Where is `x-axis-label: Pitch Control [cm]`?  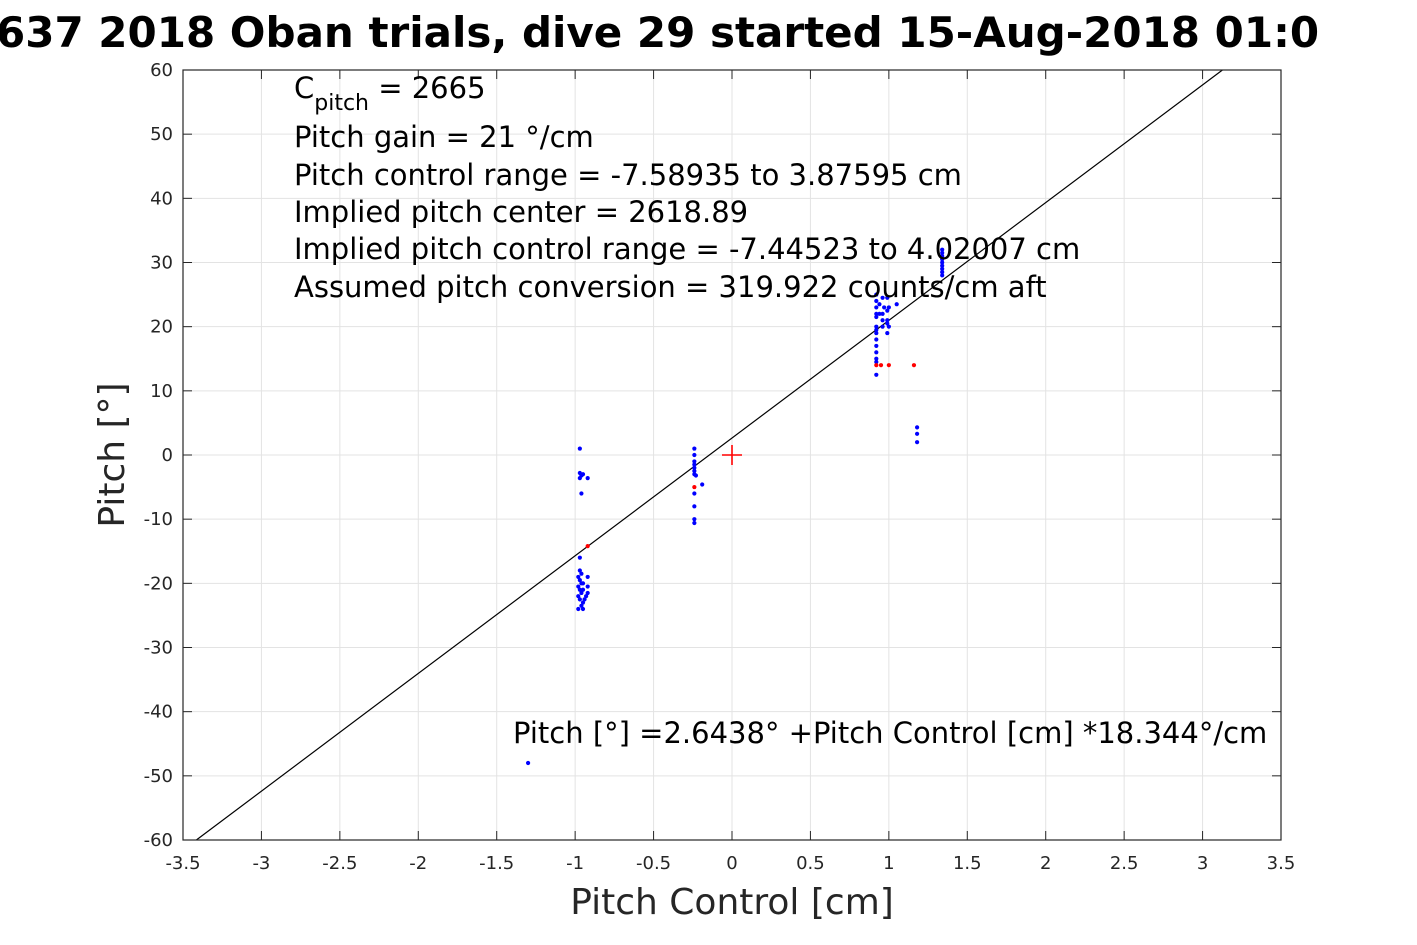
x-axis-label: Pitch Control [cm] is located at coordinates (732, 902).